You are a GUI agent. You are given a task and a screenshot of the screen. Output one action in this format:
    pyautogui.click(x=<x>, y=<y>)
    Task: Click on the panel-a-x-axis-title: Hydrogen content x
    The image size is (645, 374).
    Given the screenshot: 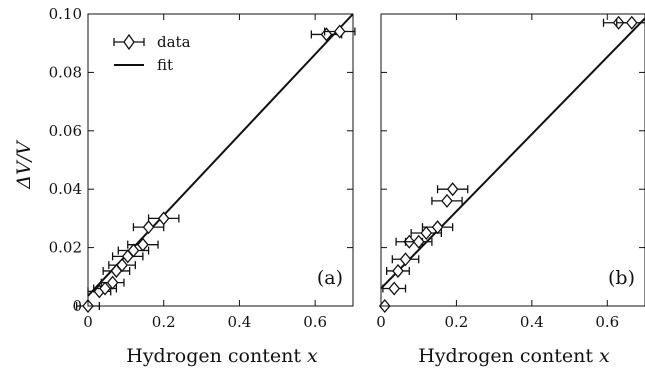 What is the action you would take?
    pyautogui.click(x=222, y=356)
    